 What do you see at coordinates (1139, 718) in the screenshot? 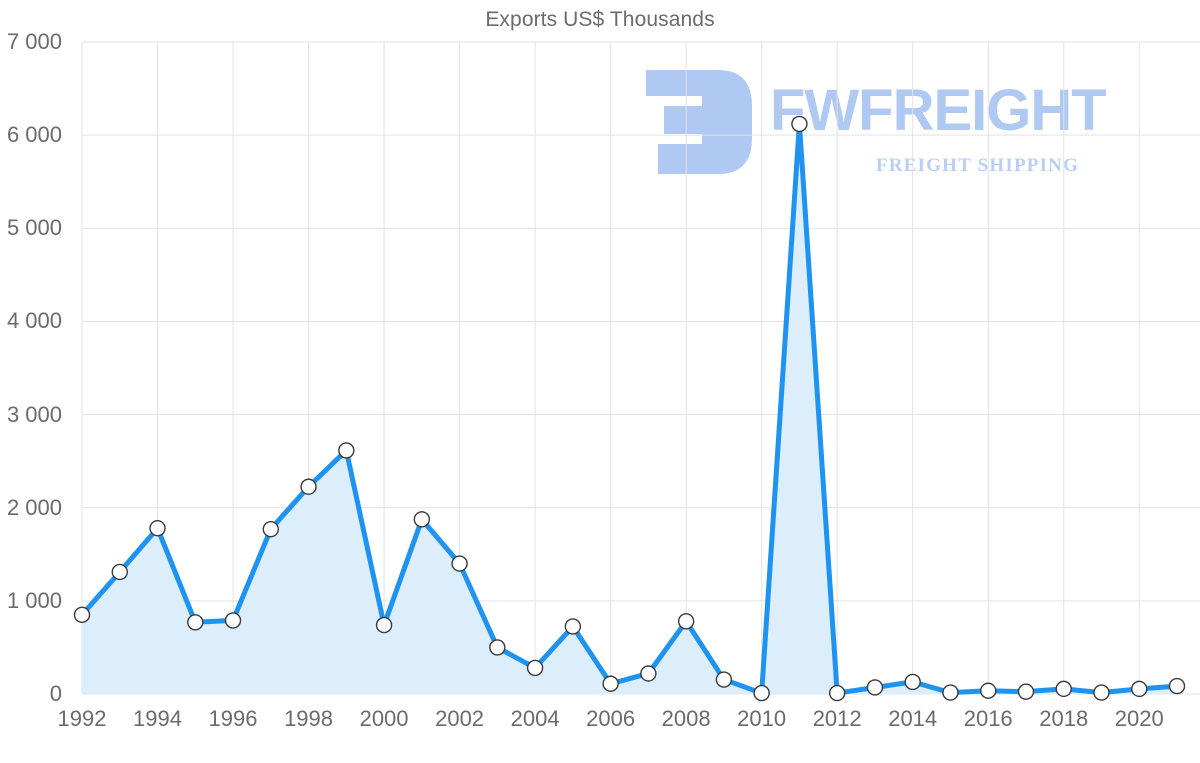
I see `x-axis-tick-label: 2020` at bounding box center [1139, 718].